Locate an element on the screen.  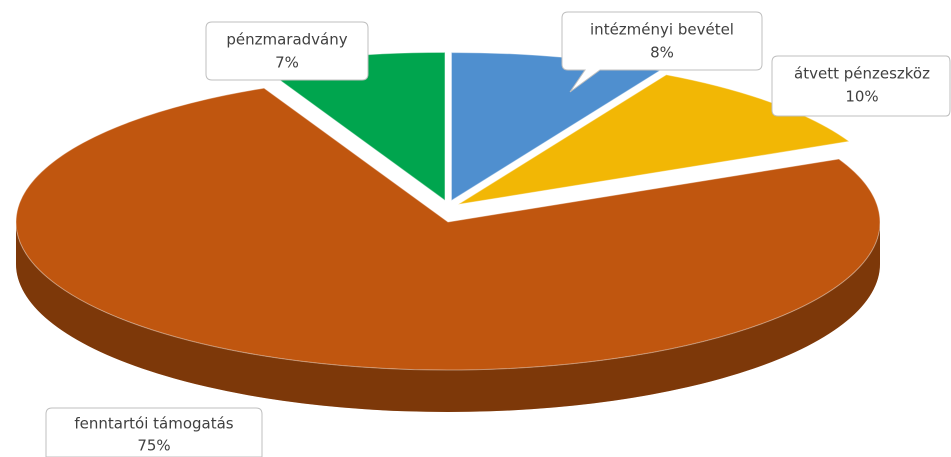
category-label: intézményi bevétel is located at coordinates (662, 30).